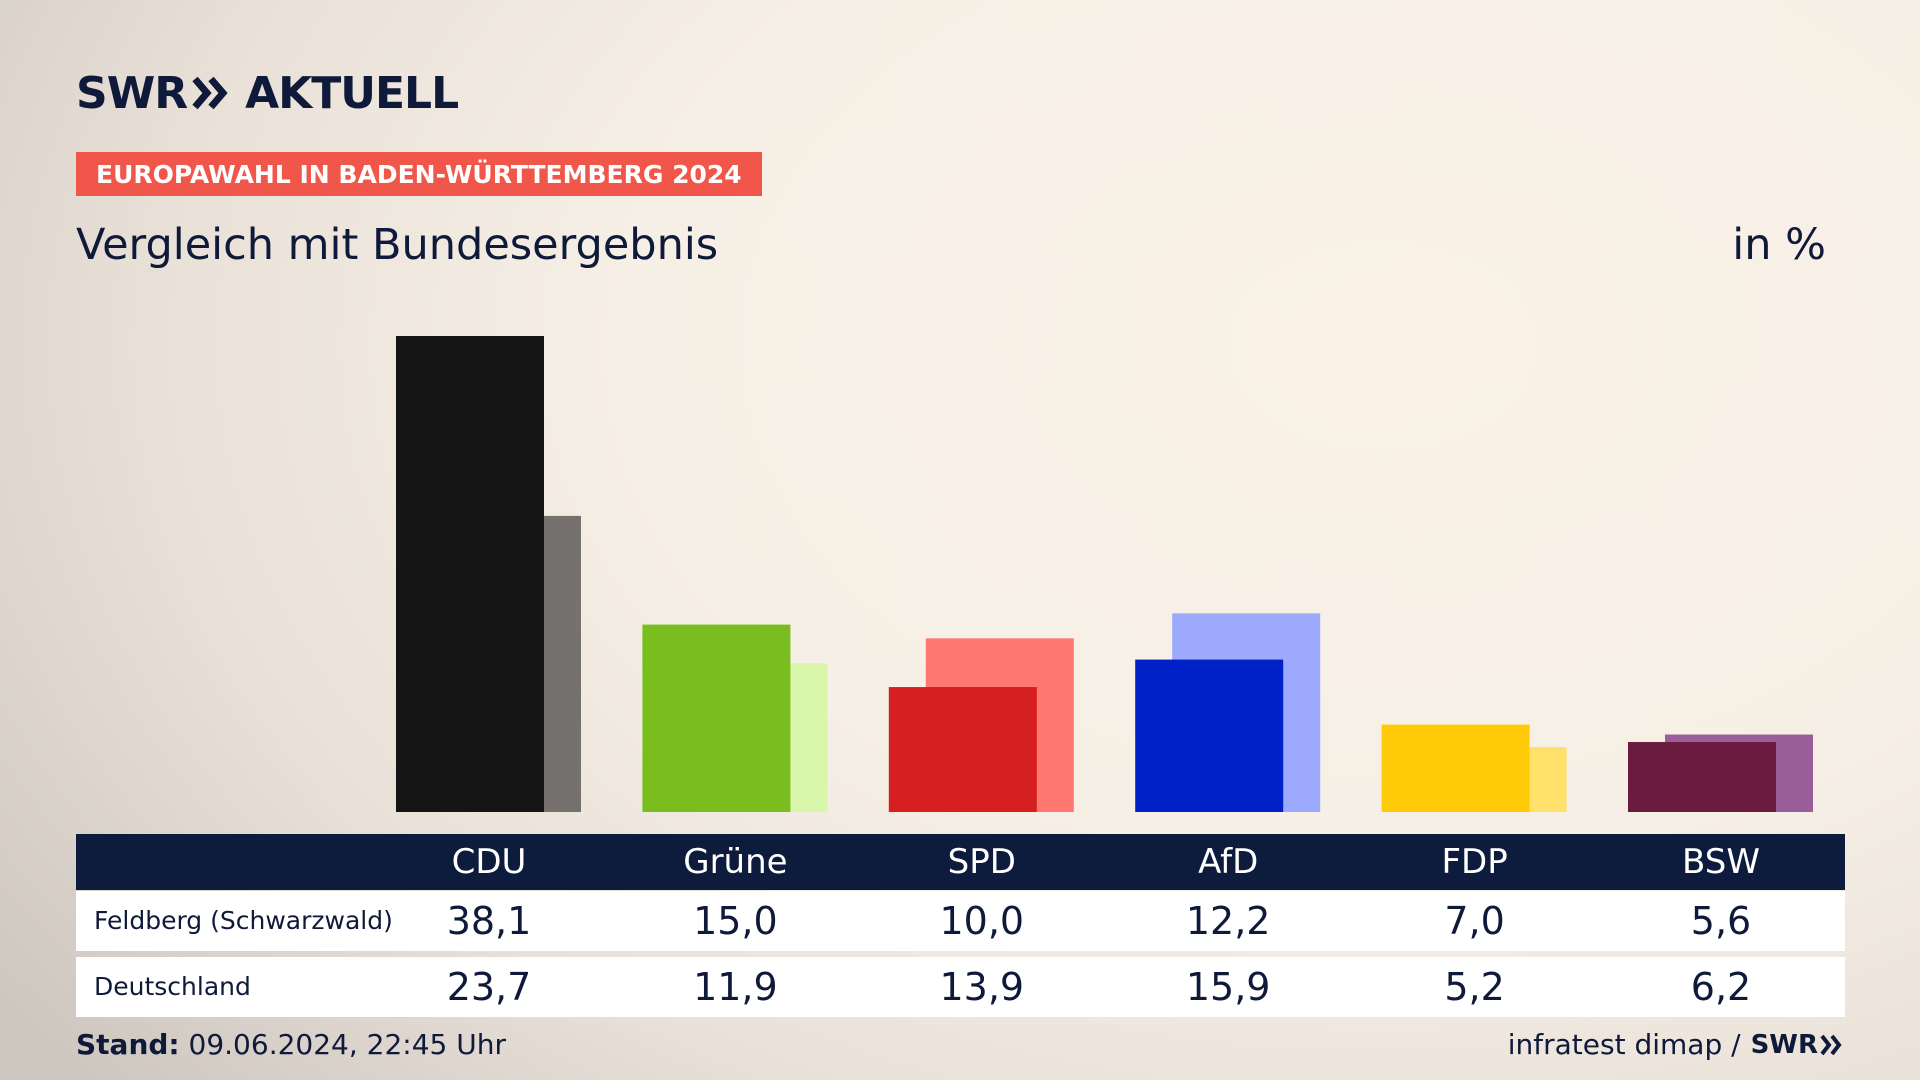  What do you see at coordinates (735, 987) in the screenshot?
I see `value-deutschland-gruene: 11,9` at bounding box center [735, 987].